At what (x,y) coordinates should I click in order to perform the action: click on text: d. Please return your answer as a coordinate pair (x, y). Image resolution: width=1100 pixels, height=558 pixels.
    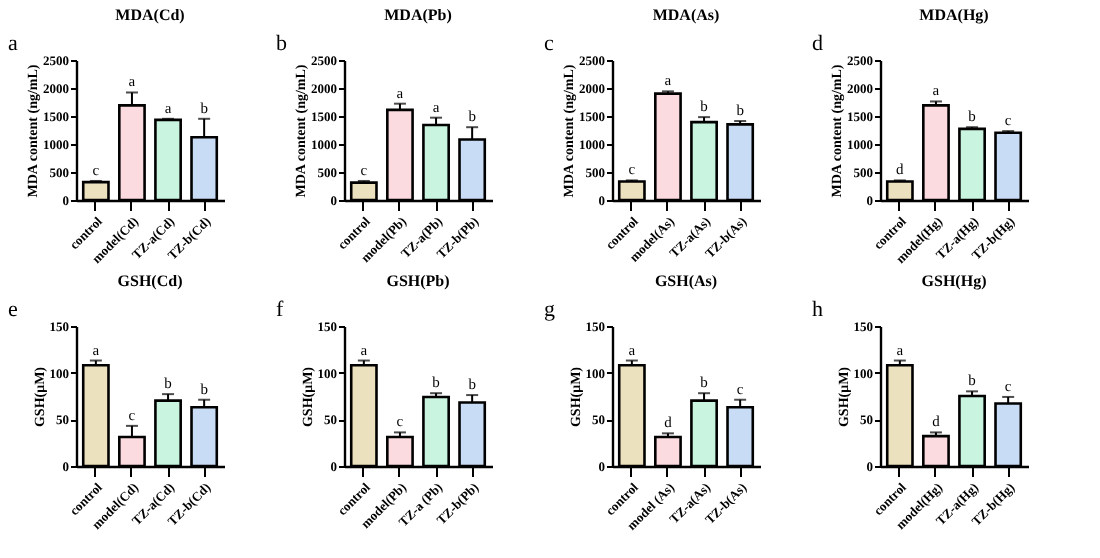
    Looking at the image, I should click on (818, 44).